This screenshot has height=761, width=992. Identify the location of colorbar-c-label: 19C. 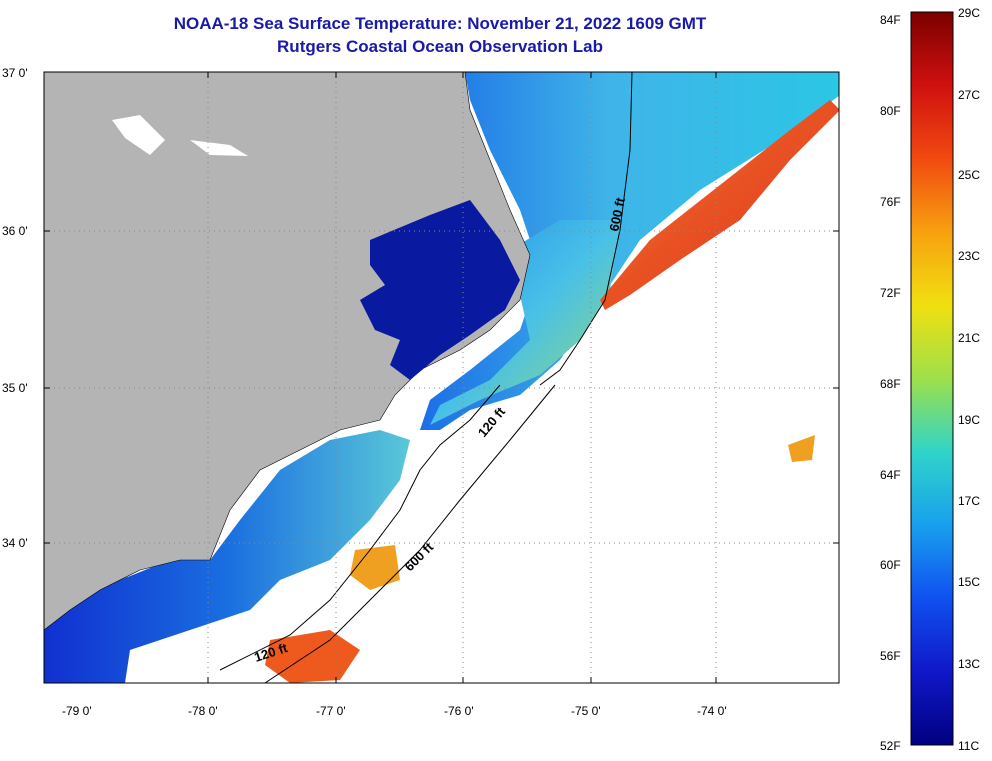
(969, 420).